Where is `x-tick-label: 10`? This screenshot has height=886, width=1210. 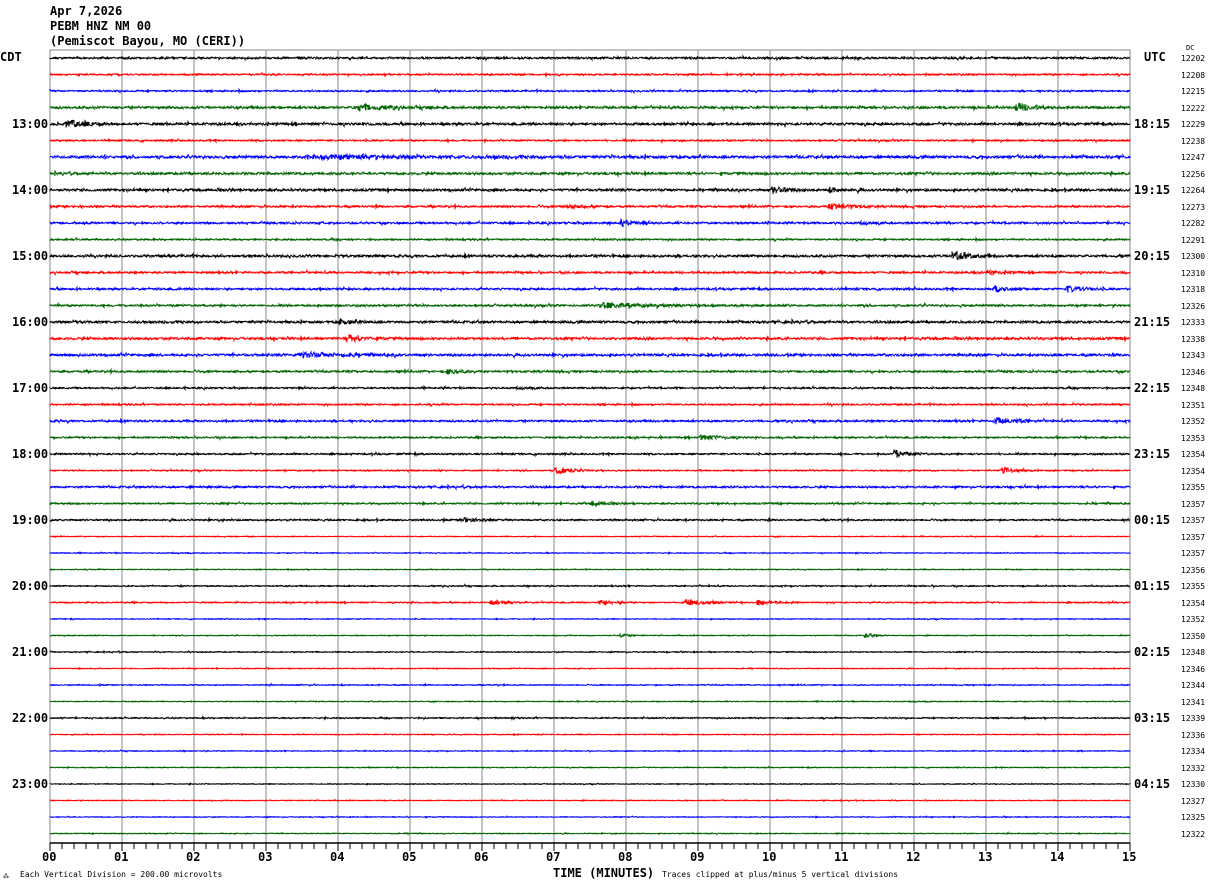
x-tick-label: 10 is located at coordinates (769, 857).